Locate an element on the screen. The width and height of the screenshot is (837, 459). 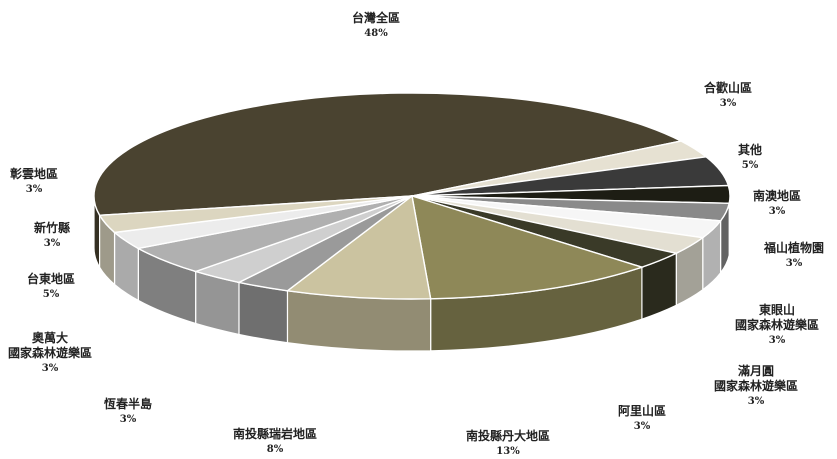
slice-label-text: 恆春半島 is located at coordinates (128, 403).